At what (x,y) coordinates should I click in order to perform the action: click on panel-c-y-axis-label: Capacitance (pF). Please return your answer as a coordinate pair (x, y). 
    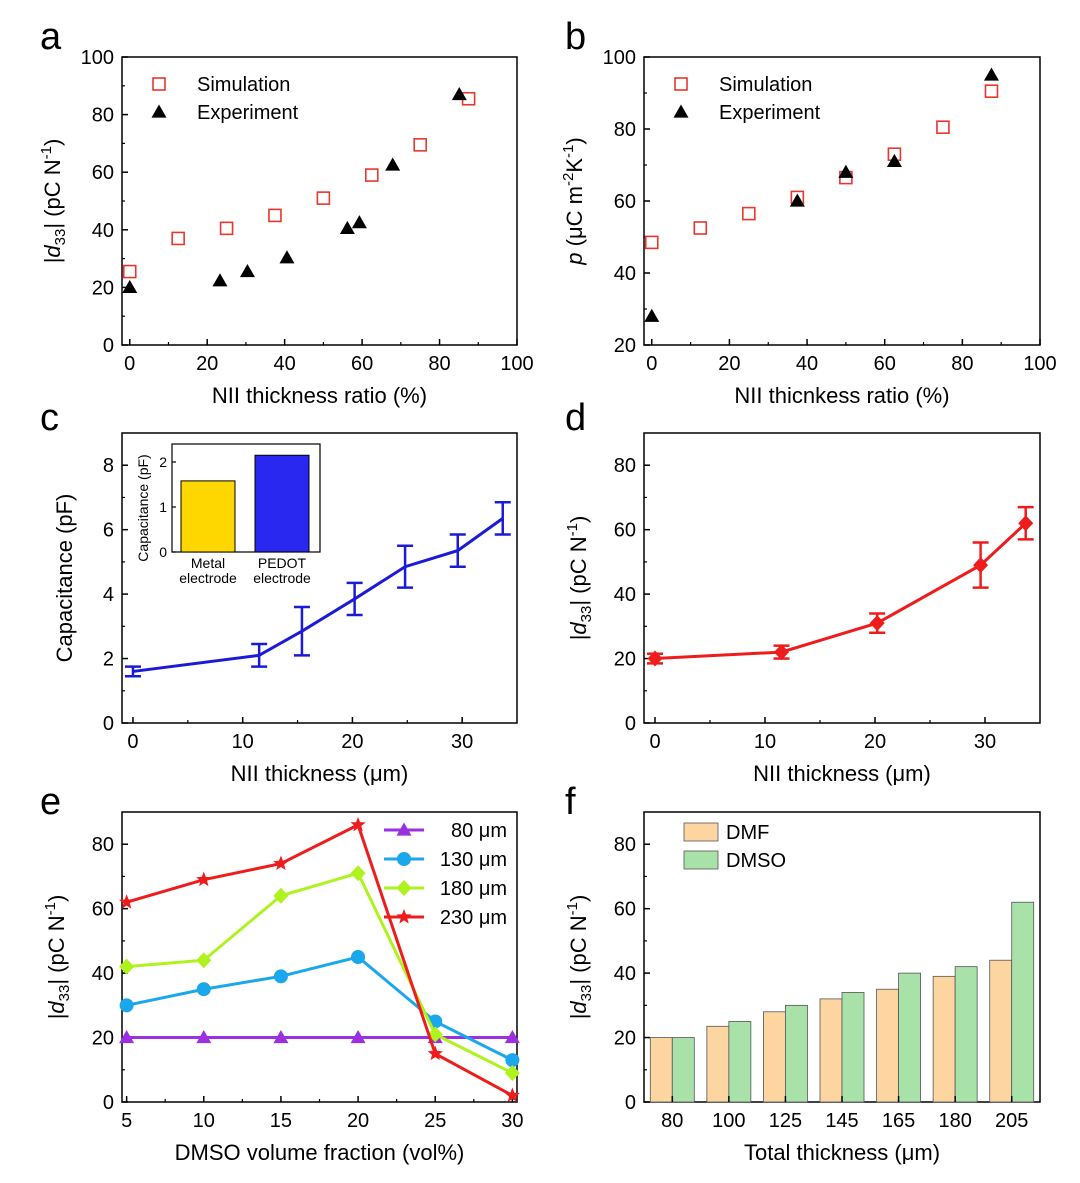
    Looking at the image, I should click on (64, 578).